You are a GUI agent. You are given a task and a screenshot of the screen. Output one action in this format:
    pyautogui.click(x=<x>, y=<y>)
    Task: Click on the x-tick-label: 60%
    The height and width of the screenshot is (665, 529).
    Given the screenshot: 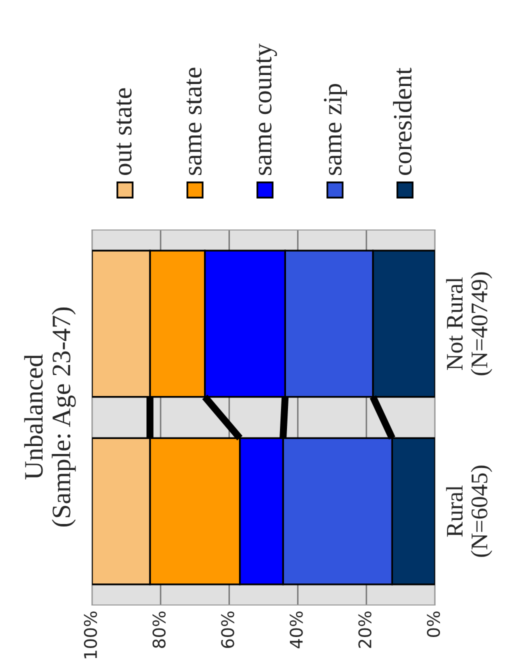 What is the action you would take?
    pyautogui.click(x=227, y=630)
    